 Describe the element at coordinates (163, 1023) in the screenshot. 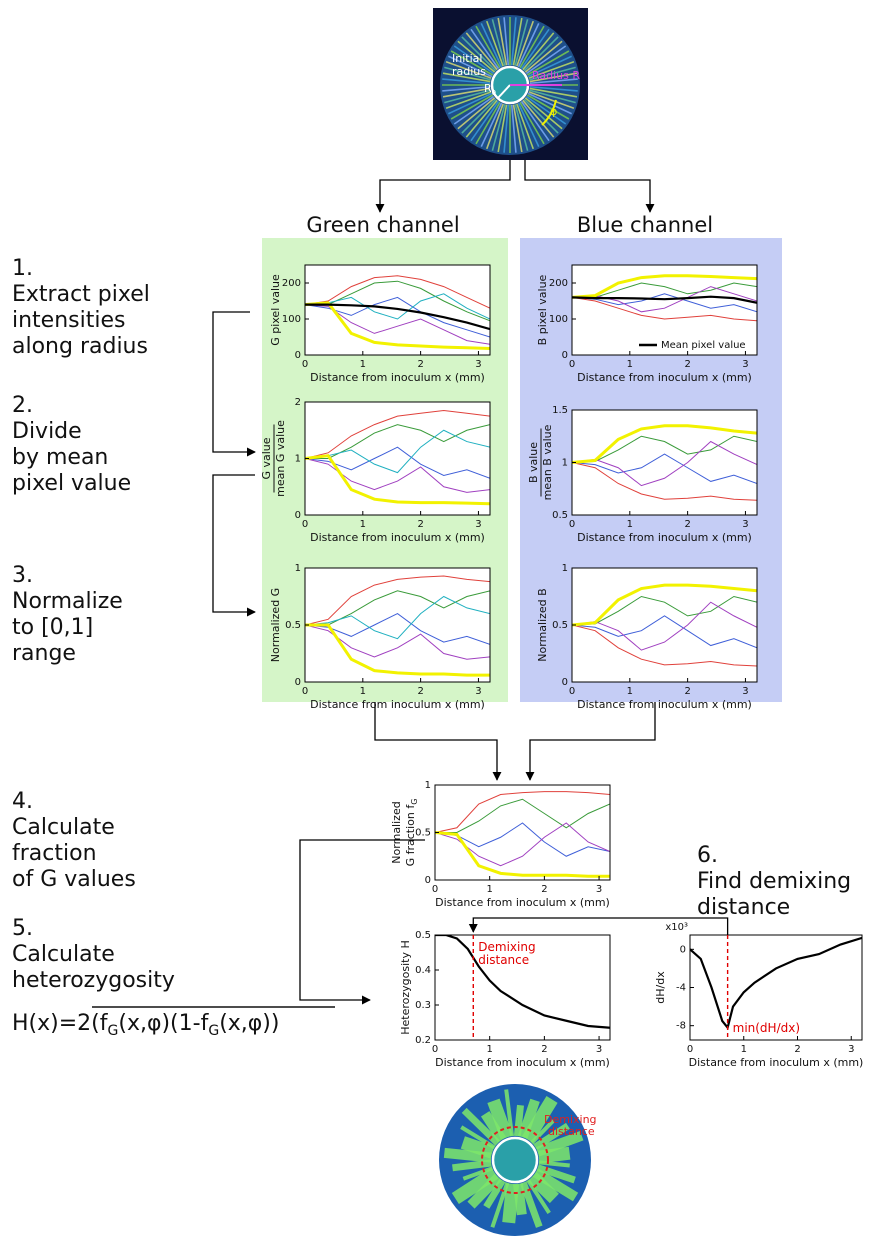

I see `formula-part: (x,φ)(1-f` at that location.